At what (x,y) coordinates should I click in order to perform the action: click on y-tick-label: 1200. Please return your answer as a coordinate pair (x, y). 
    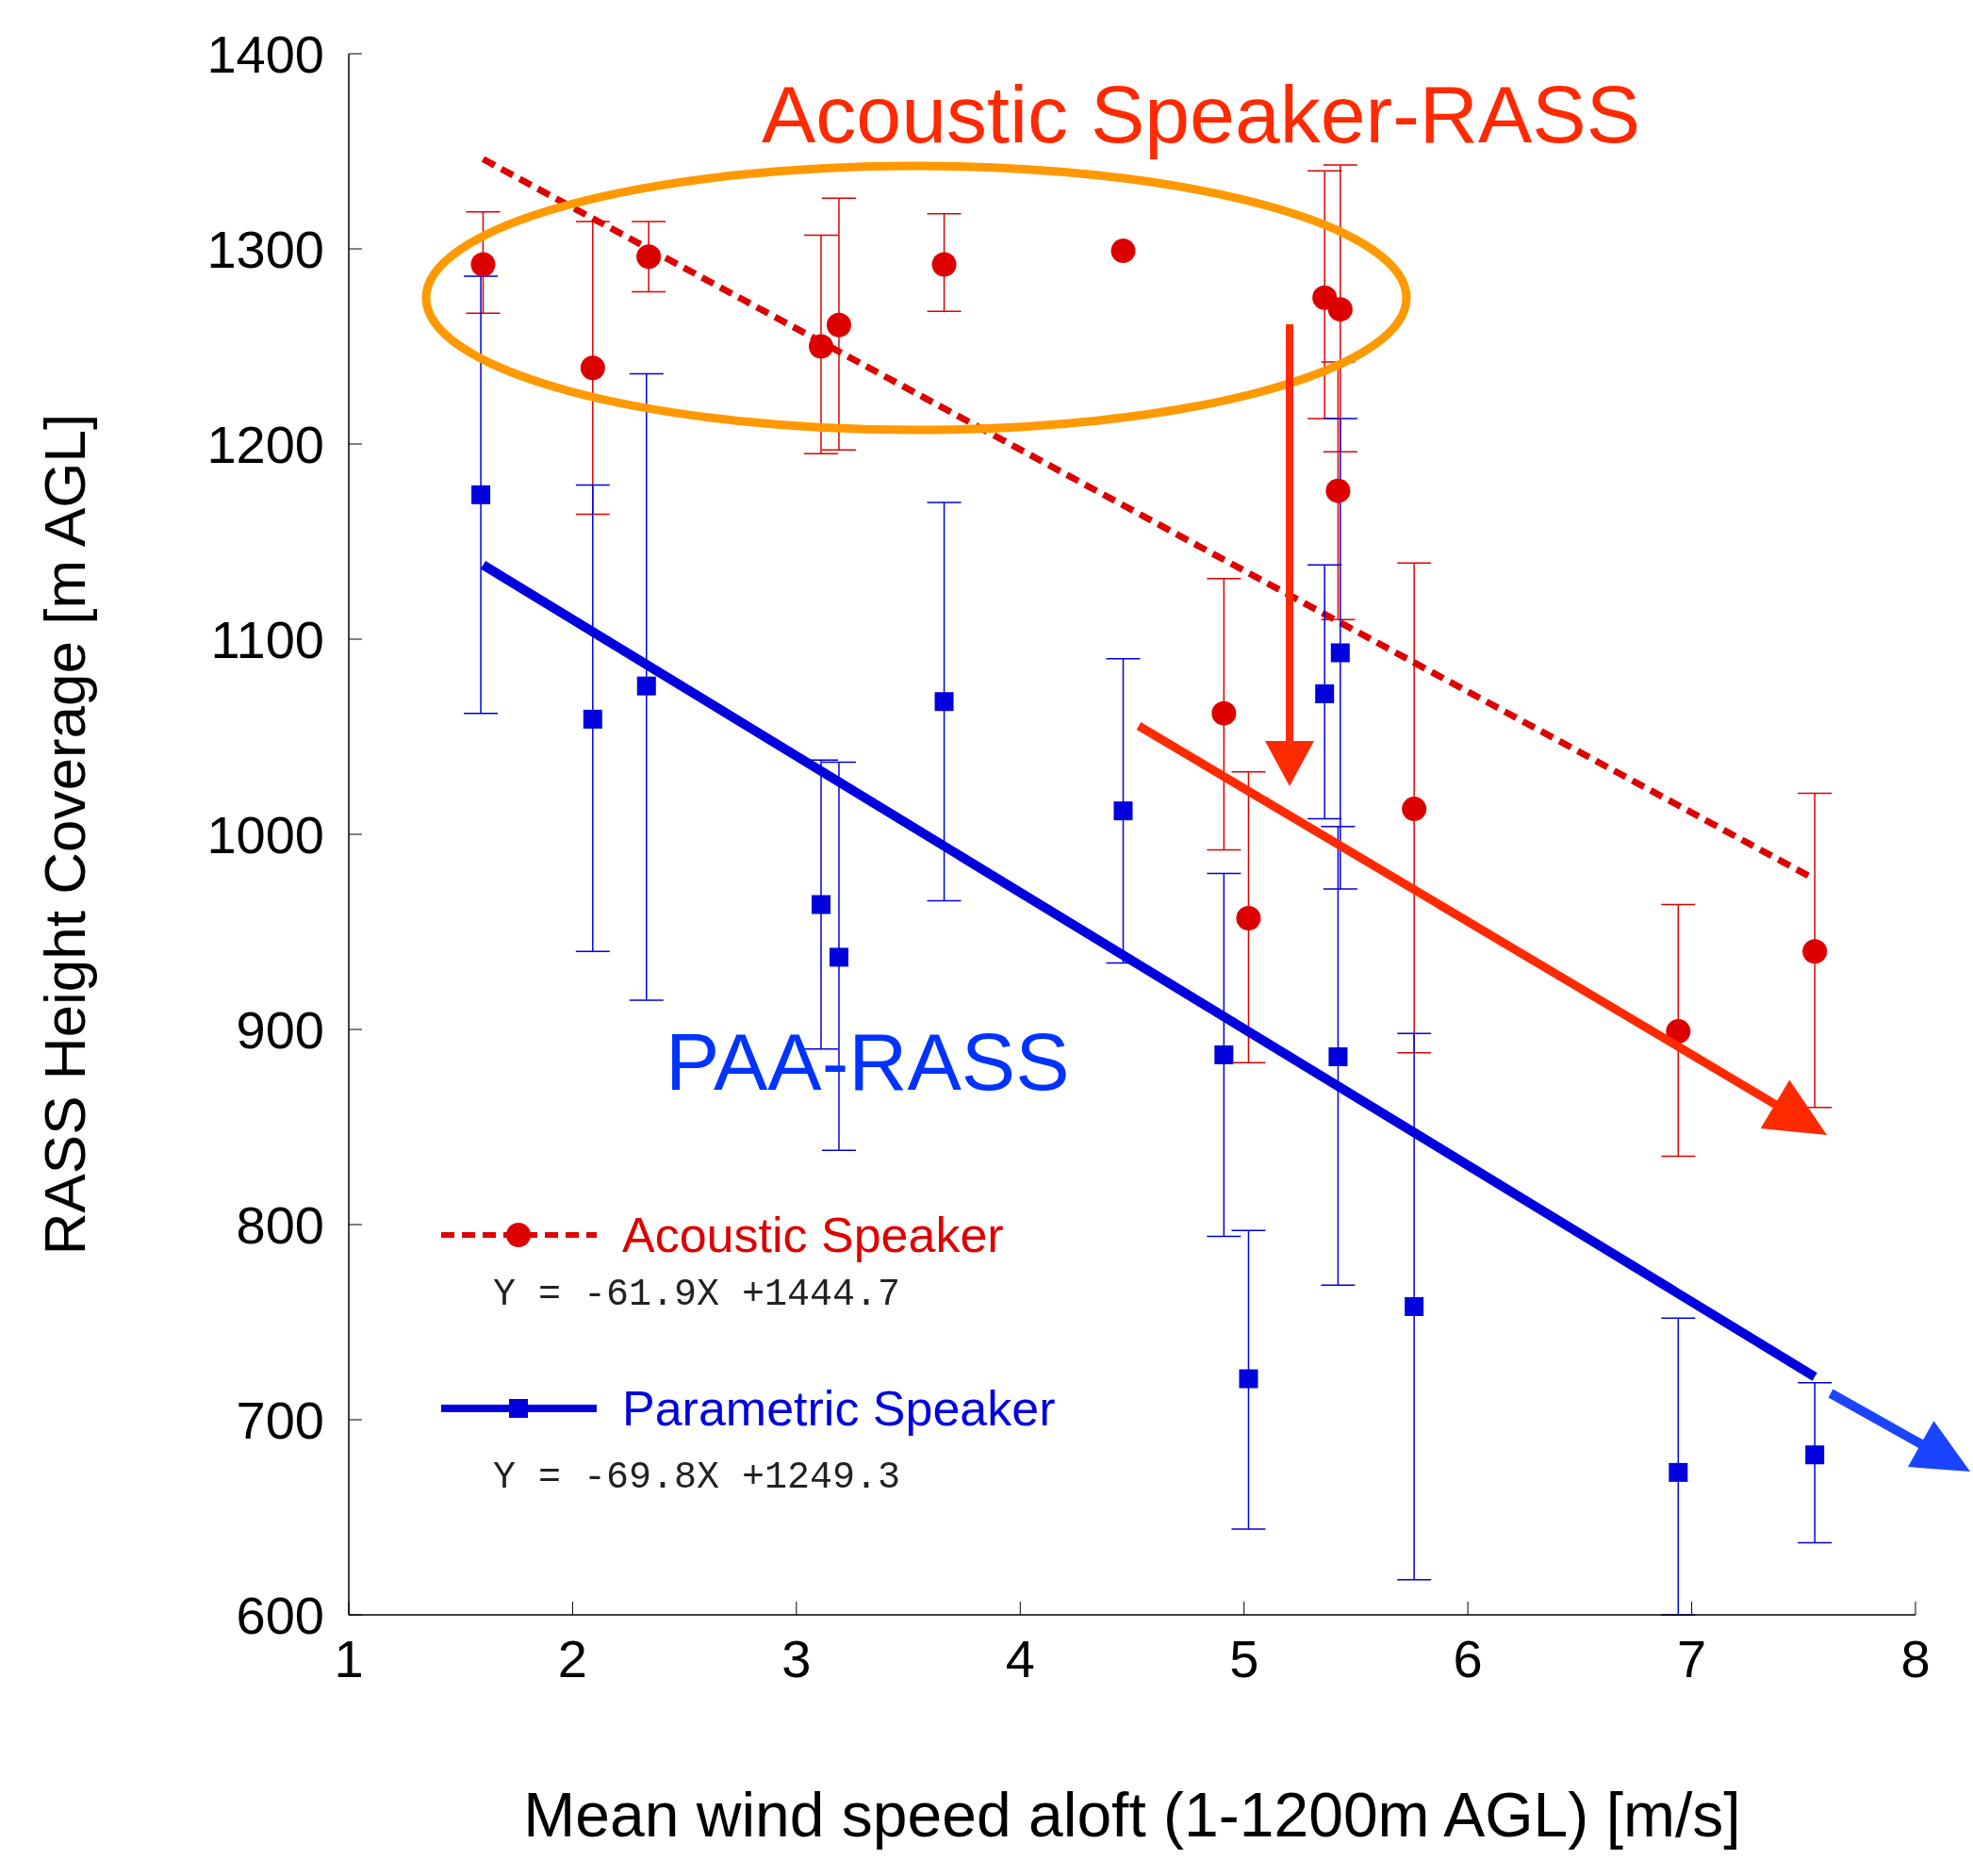
    Looking at the image, I should click on (265, 444).